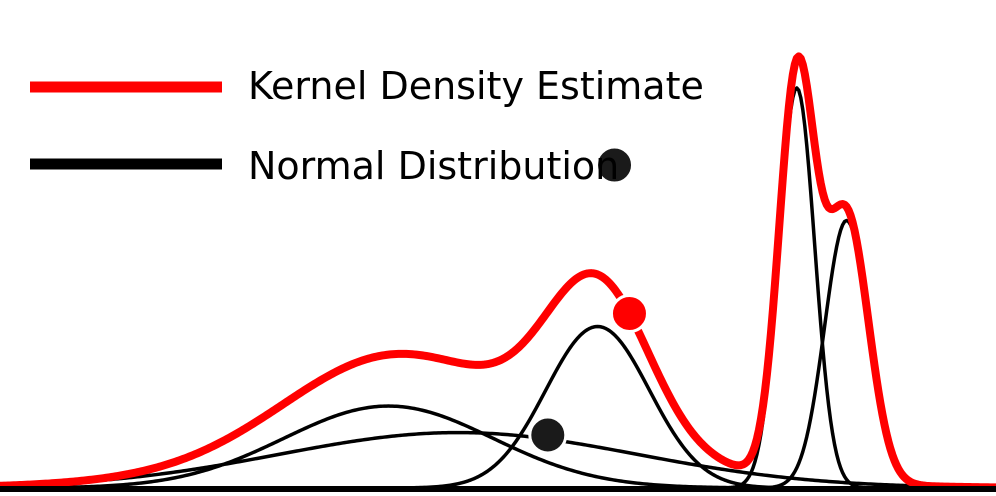  I want to click on normal-component-2-line, so click(498, 460).